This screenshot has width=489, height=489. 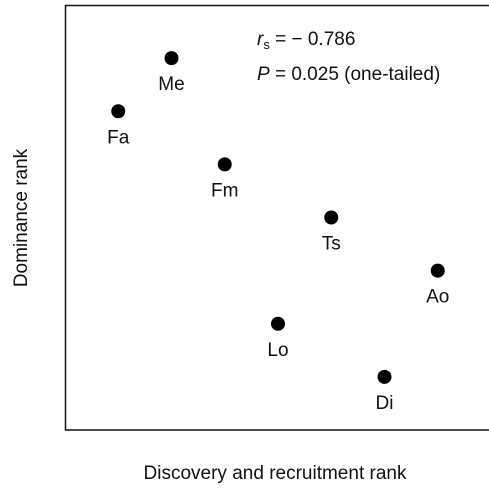 I want to click on point-label: Ts, so click(x=331, y=244).